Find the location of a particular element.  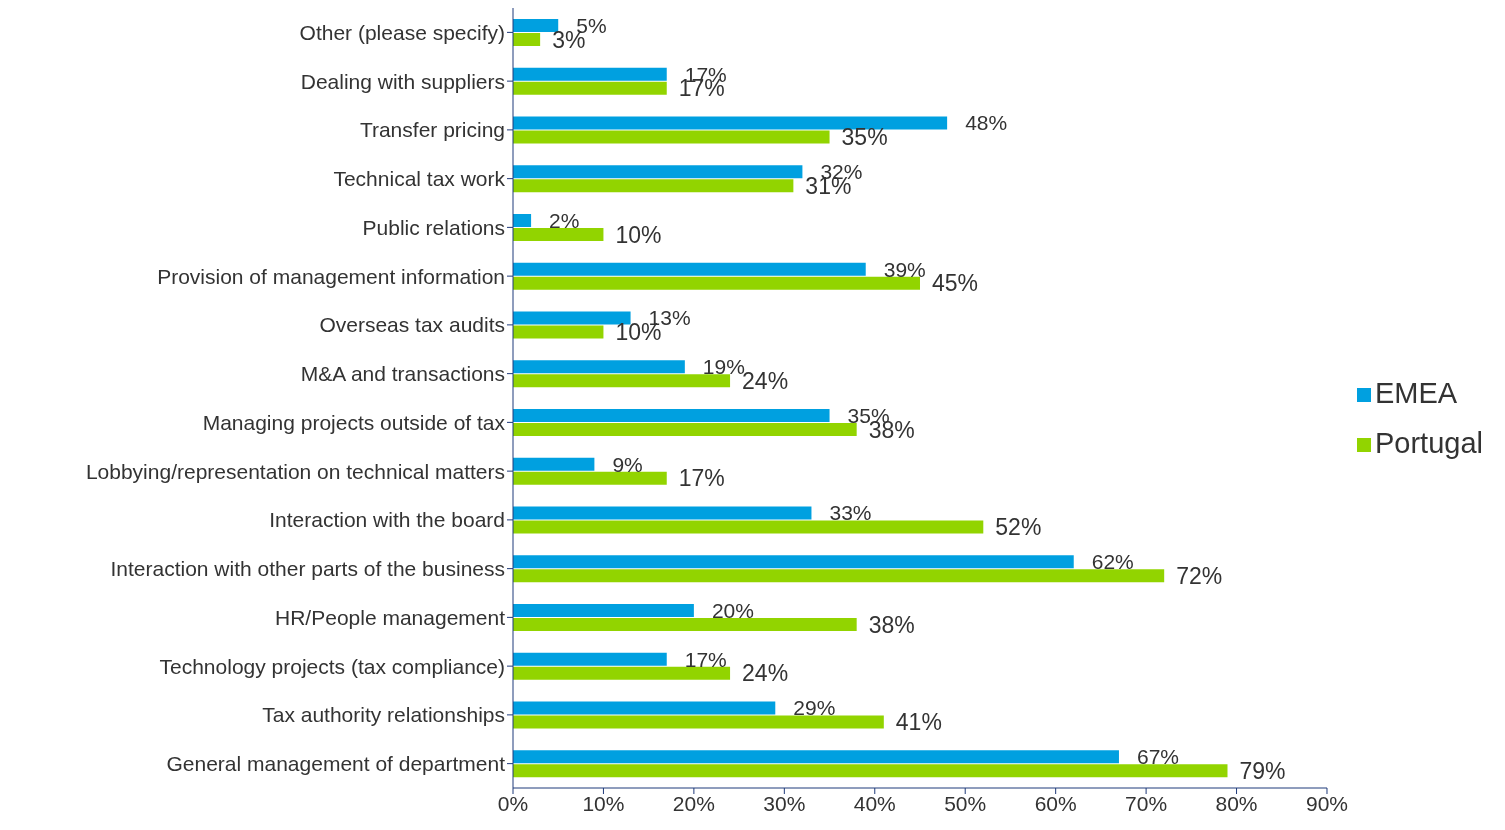

x-tick-label: 0% is located at coordinates (513, 803).